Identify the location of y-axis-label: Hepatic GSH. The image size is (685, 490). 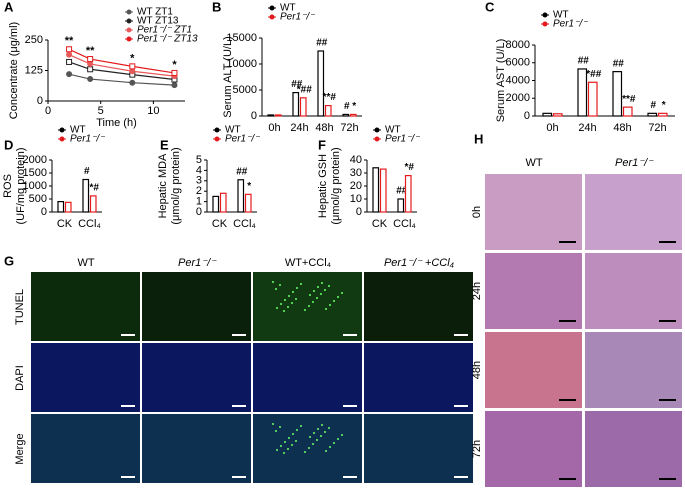
(323, 186).